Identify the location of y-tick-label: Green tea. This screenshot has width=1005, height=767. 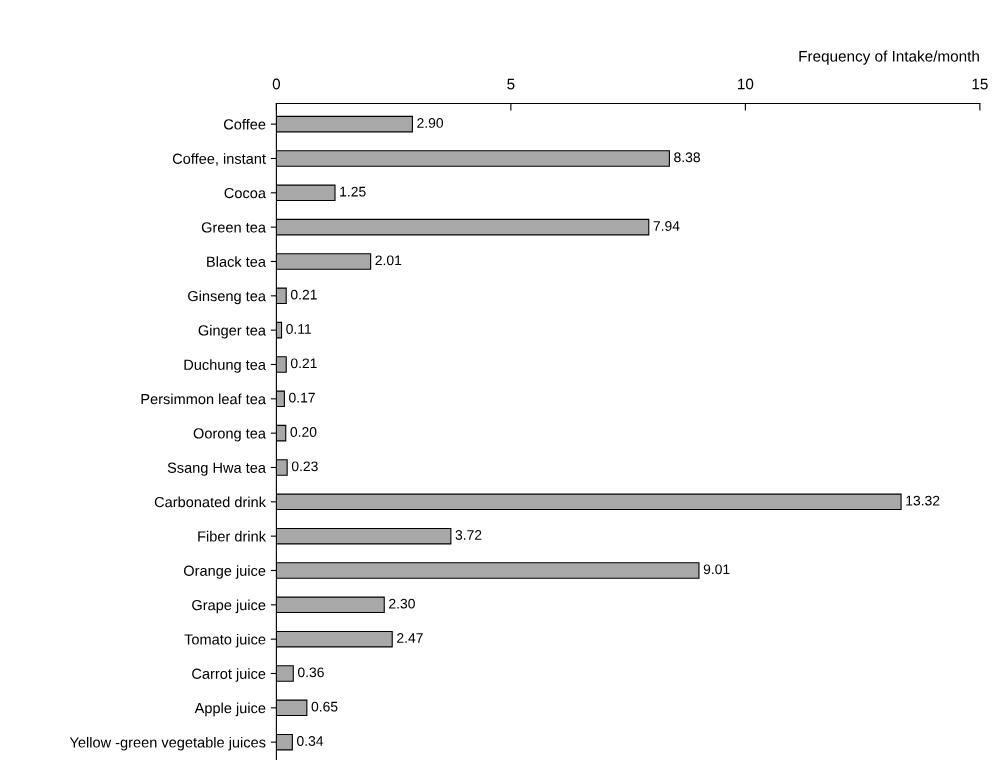
(233, 227).